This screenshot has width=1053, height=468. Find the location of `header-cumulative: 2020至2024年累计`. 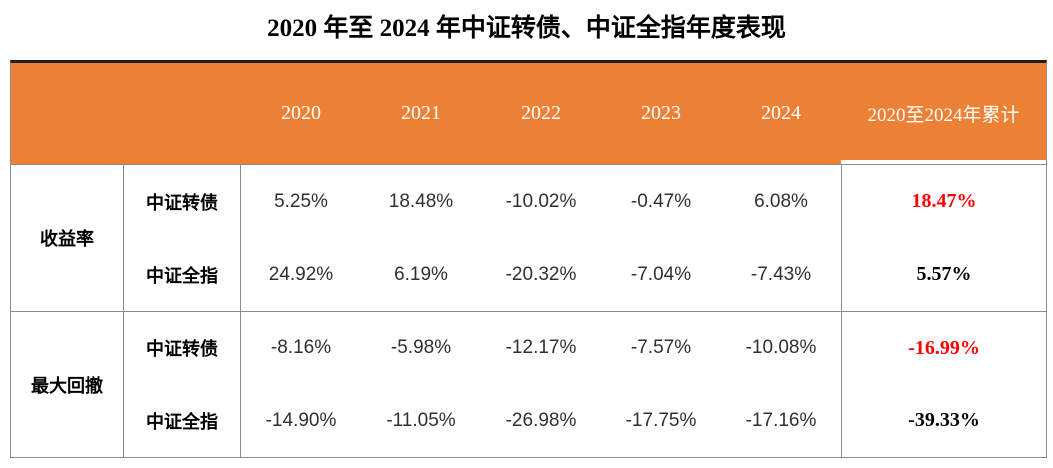

header-cumulative: 2020至2024年累计 is located at coordinates (943, 114).